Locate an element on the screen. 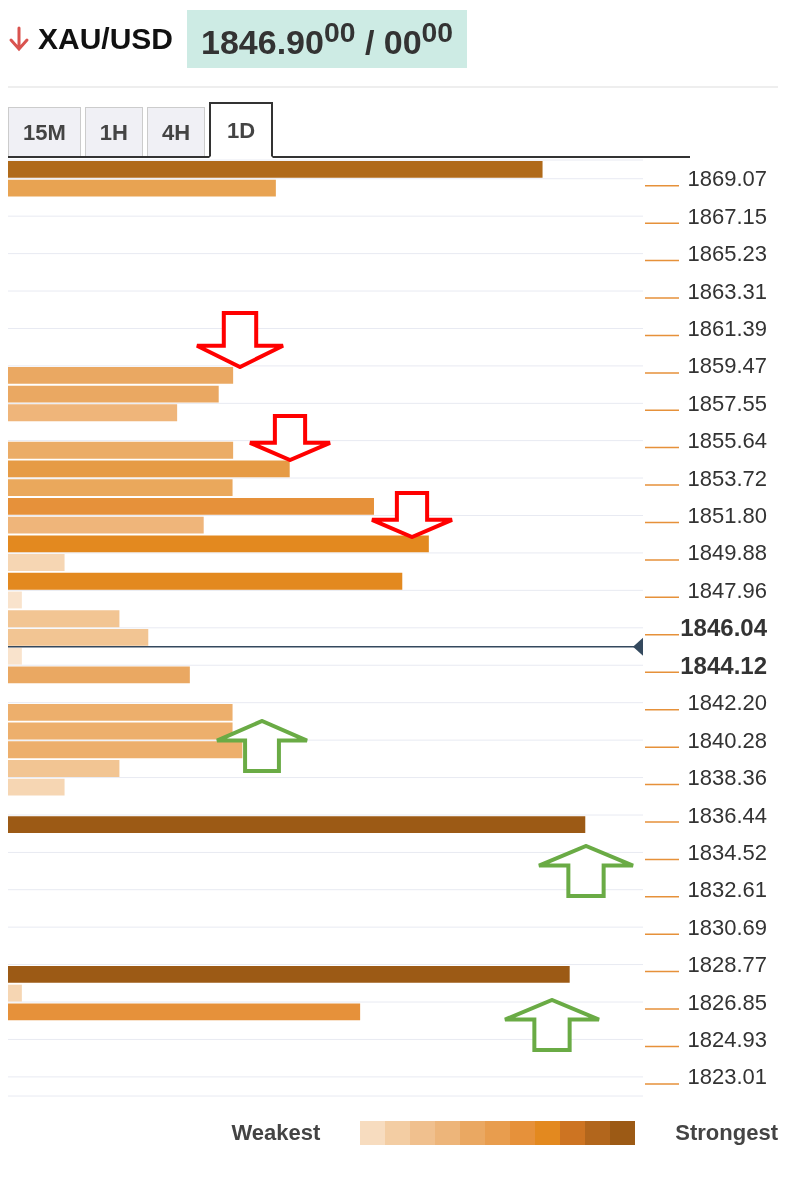 The image size is (800, 1200). y-tick-label: 1836.44 is located at coordinates (727, 815).